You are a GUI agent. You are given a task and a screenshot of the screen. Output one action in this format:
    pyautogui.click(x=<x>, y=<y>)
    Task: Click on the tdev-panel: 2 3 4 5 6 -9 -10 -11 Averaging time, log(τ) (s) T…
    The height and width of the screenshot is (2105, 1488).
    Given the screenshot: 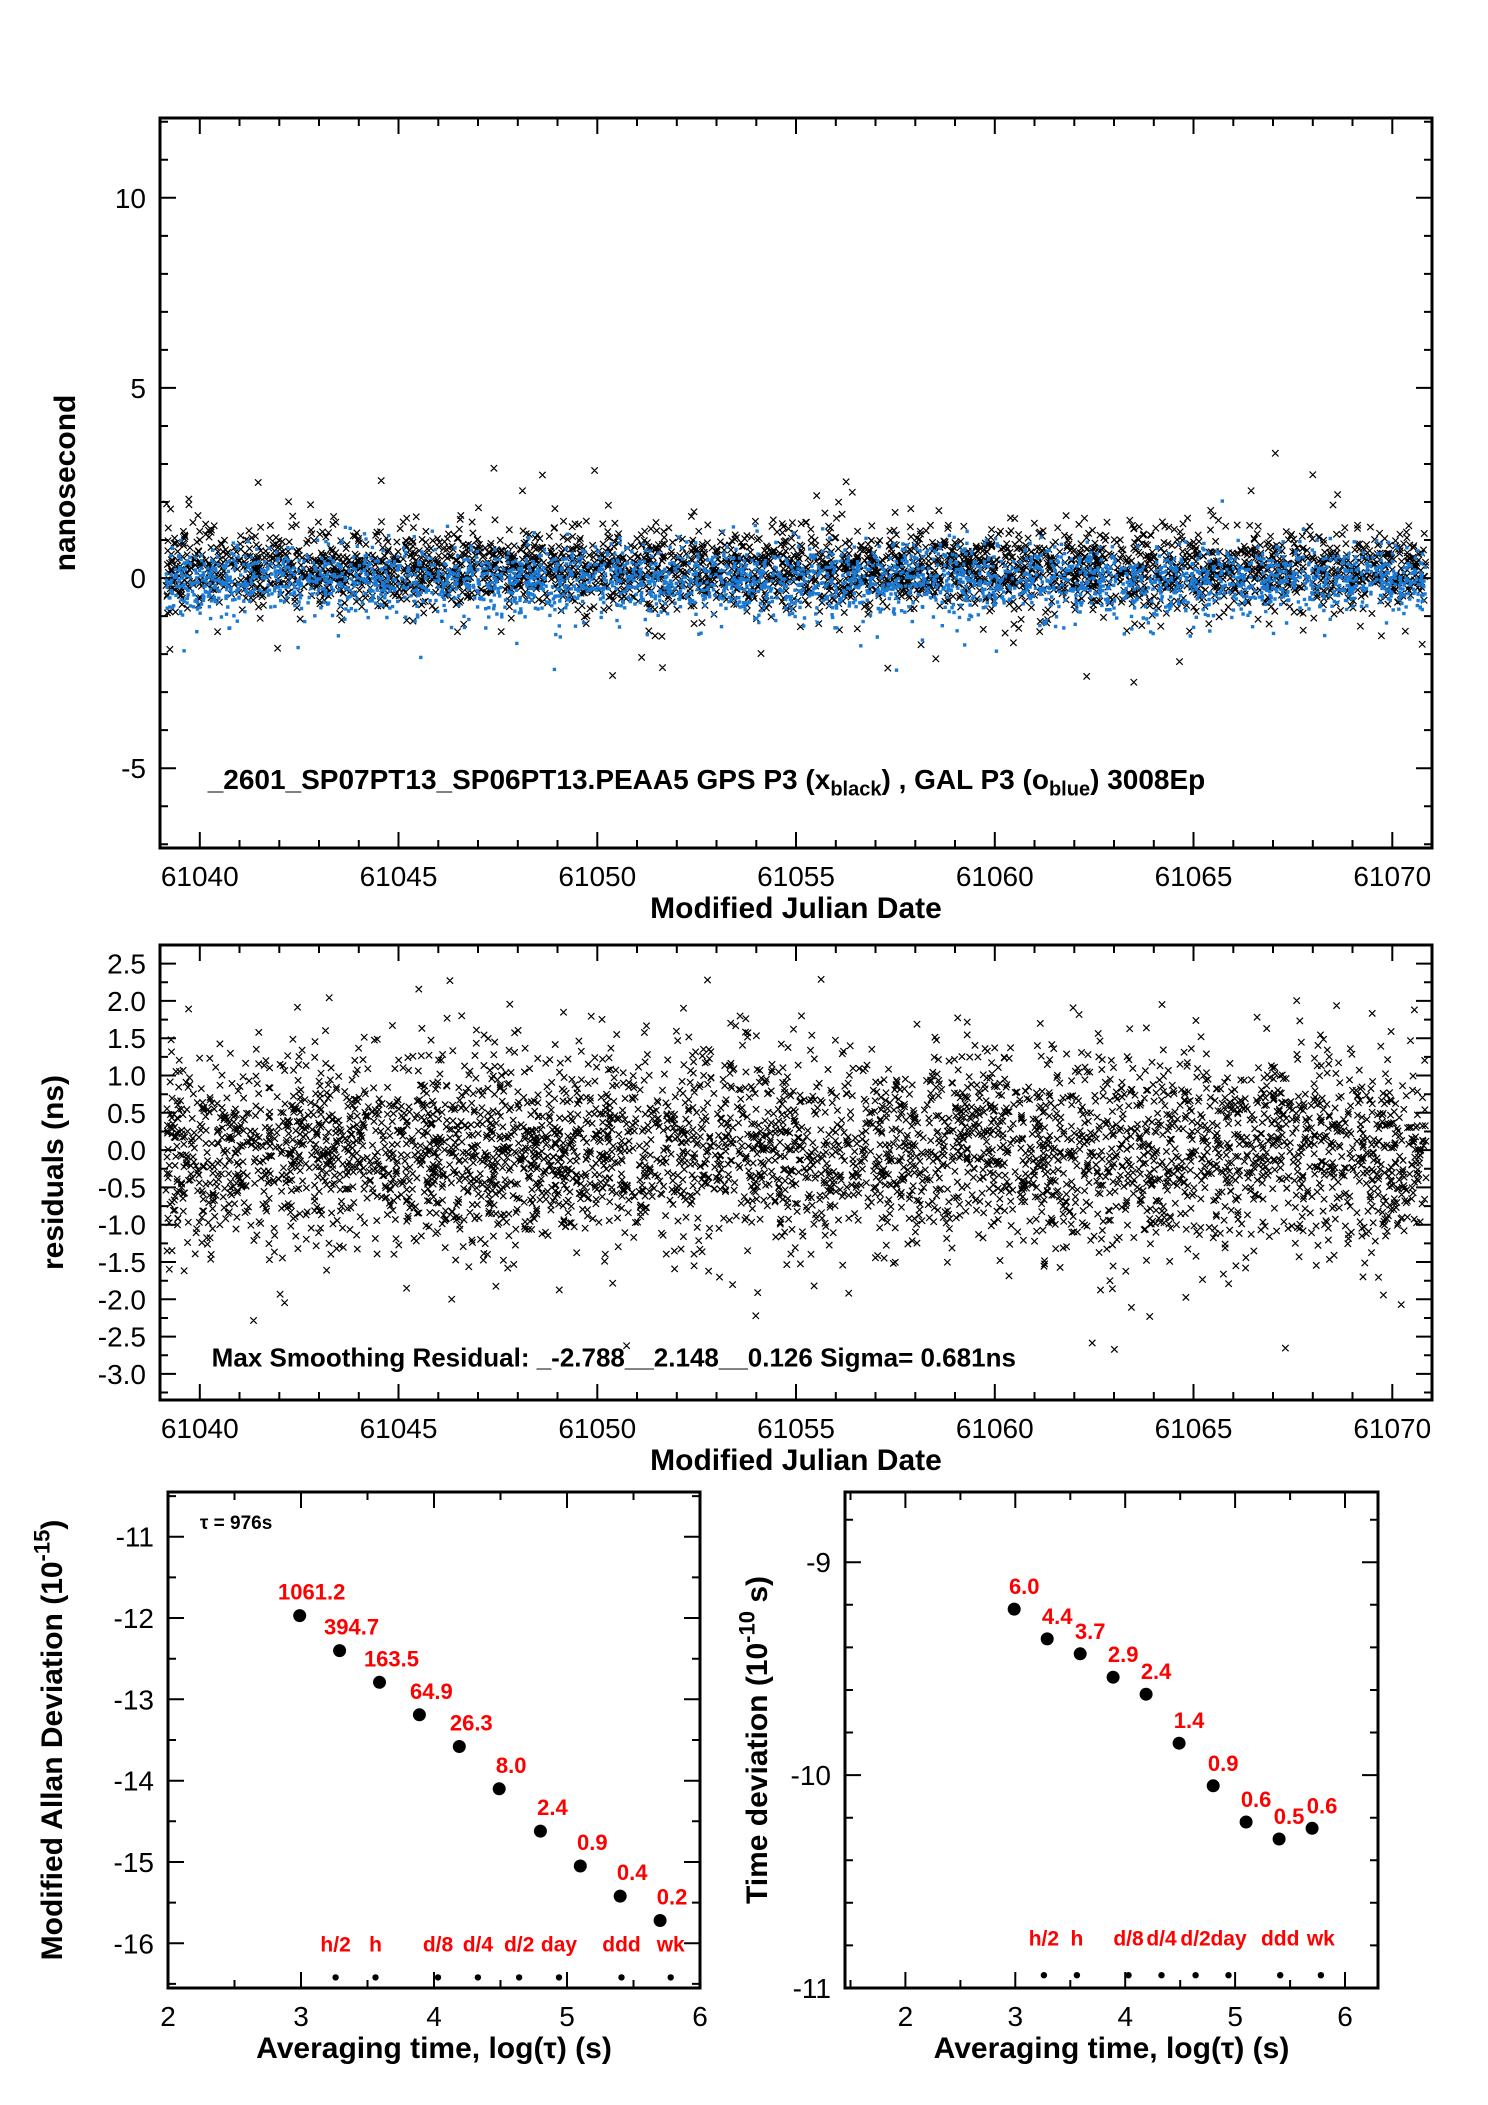 What is the action you would take?
    pyautogui.click(x=1057, y=1777)
    